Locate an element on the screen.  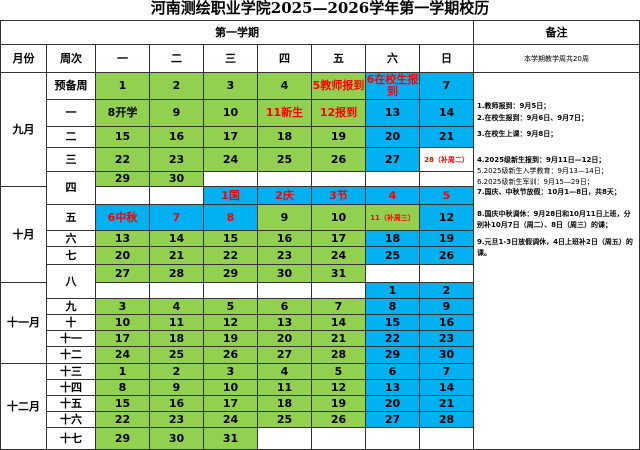
day-cell: 21 is located at coordinates (447, 404).